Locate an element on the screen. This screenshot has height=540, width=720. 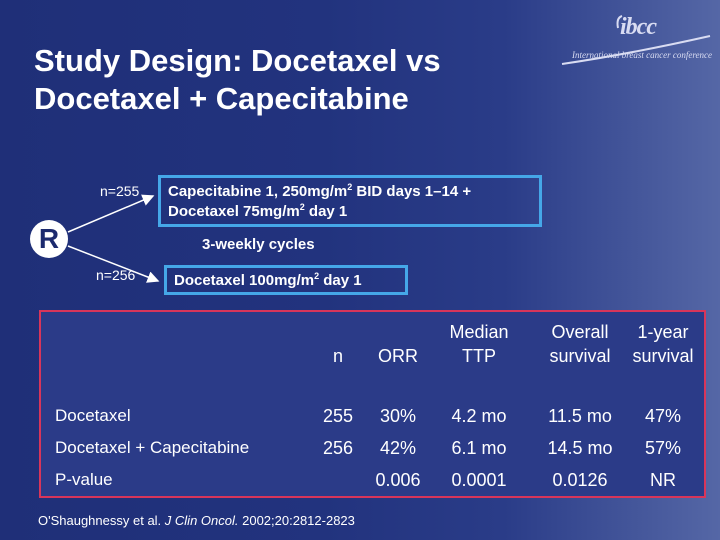
header-overall-survival: Overall survival is located at coordinates (580, 344).